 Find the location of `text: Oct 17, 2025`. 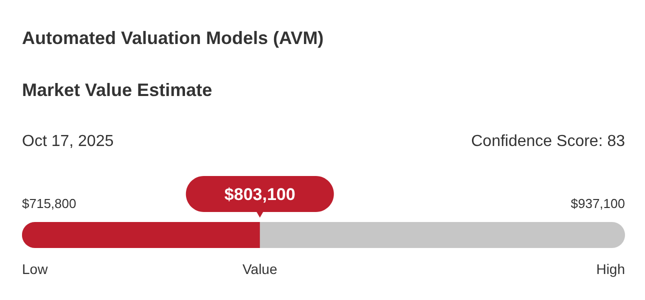

text: Oct 17, 2025 is located at coordinates (68, 141).